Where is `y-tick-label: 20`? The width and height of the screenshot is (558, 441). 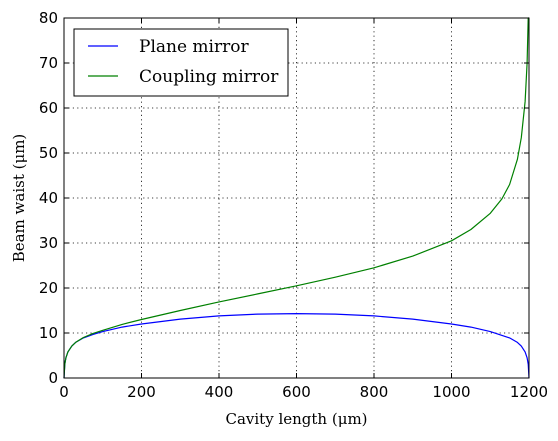 y-tick-label: 20 is located at coordinates (48, 288).